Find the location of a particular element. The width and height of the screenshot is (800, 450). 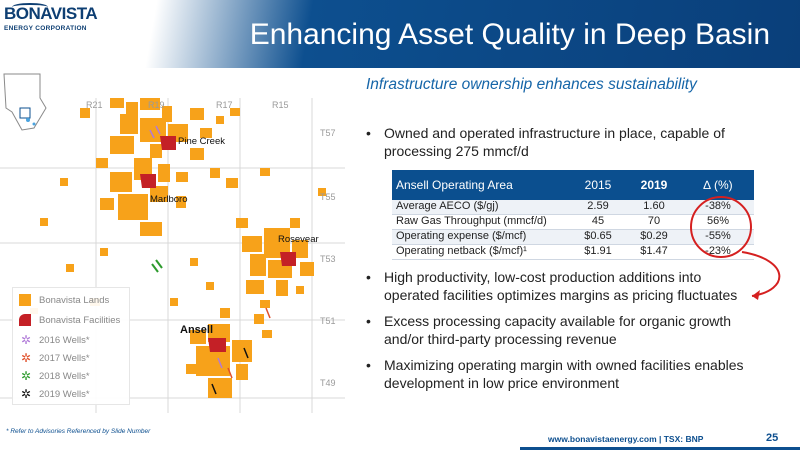

table-cell: $0.29 is located at coordinates (654, 236).